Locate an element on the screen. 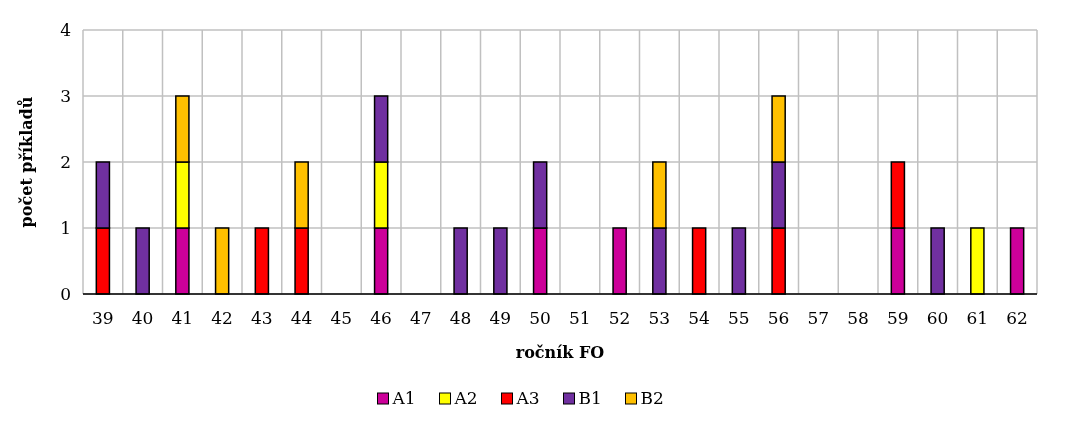 This screenshot has width=1065, height=430. x-tick-label: 48 is located at coordinates (460, 318).